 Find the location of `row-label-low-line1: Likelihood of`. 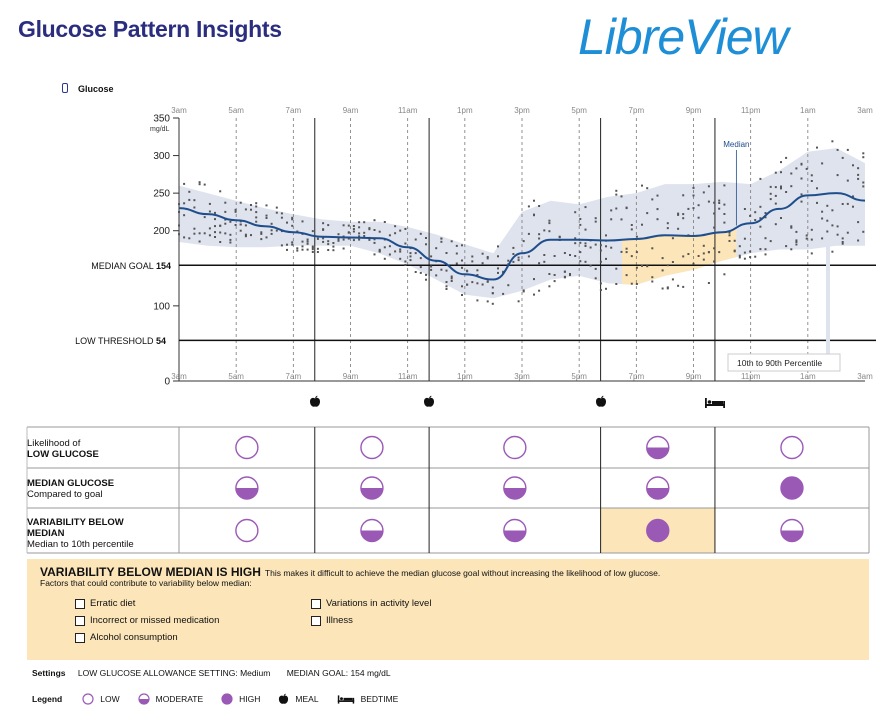

row-label-low-line1: Likelihood of is located at coordinates (54, 443).